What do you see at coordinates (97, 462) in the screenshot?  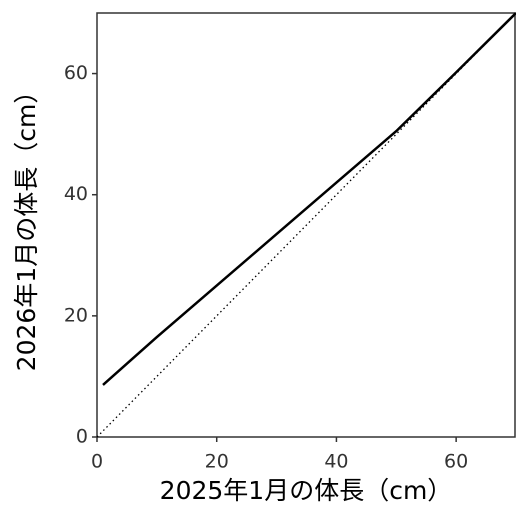 I see `x-tick-label: 0` at bounding box center [97, 462].